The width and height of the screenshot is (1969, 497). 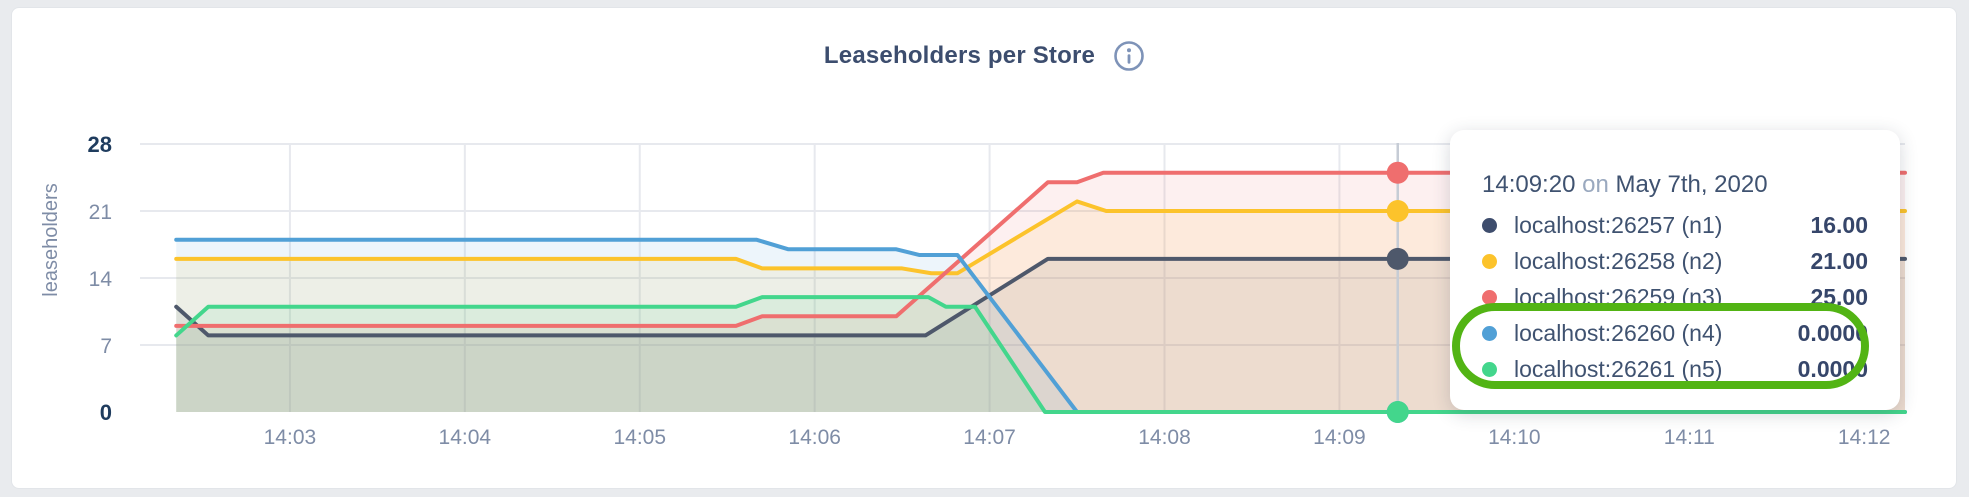 What do you see at coordinates (989, 437) in the screenshot?
I see `x-tick-label-14:07: 14:07` at bounding box center [989, 437].